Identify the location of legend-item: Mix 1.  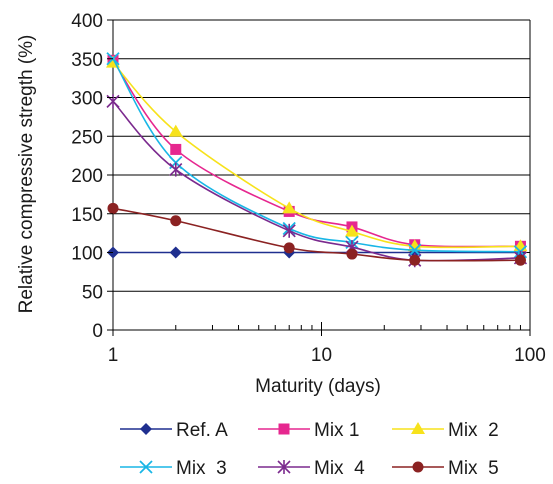
(308, 430).